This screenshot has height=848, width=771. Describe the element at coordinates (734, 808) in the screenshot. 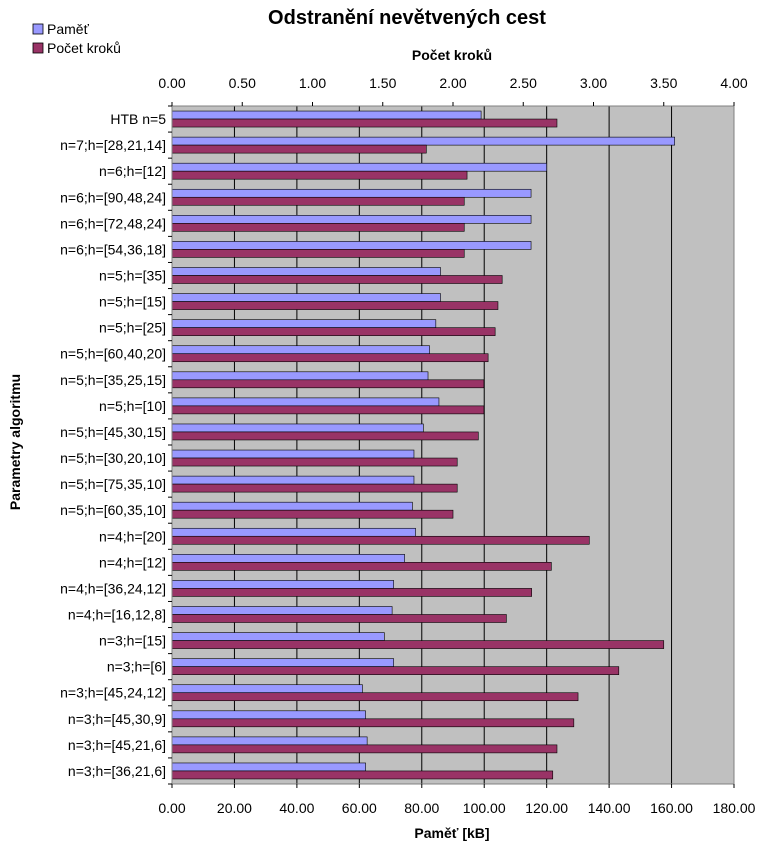

I see `bottom-tick-label: 180.00` at that location.